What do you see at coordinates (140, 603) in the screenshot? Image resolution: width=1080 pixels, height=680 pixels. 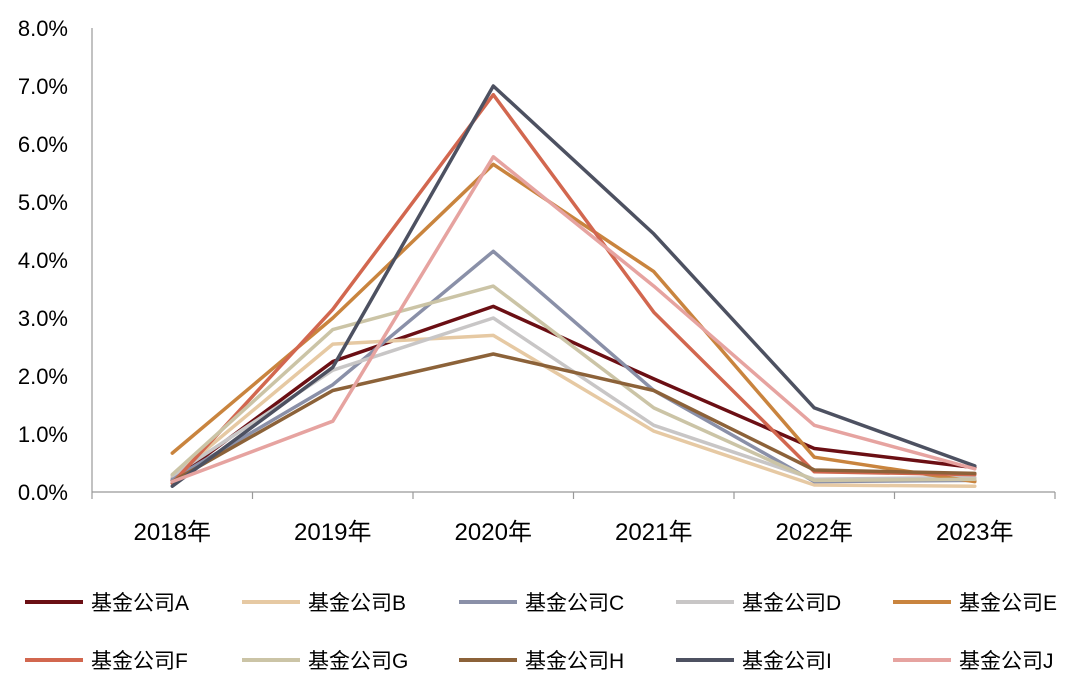 I see `legend-label: 基金公司A` at bounding box center [140, 603].